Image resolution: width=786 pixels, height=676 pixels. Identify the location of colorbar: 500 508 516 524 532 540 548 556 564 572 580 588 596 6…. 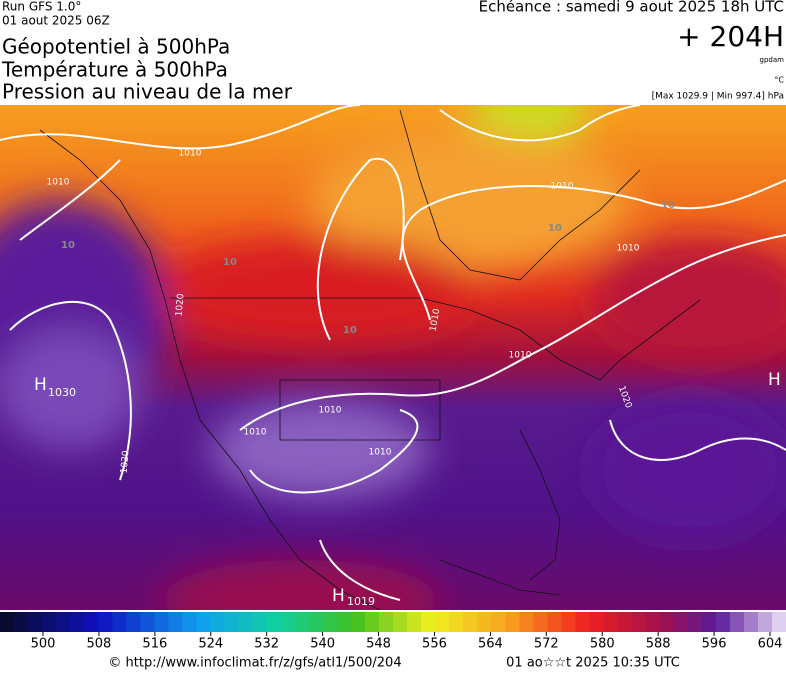
(393, 632).